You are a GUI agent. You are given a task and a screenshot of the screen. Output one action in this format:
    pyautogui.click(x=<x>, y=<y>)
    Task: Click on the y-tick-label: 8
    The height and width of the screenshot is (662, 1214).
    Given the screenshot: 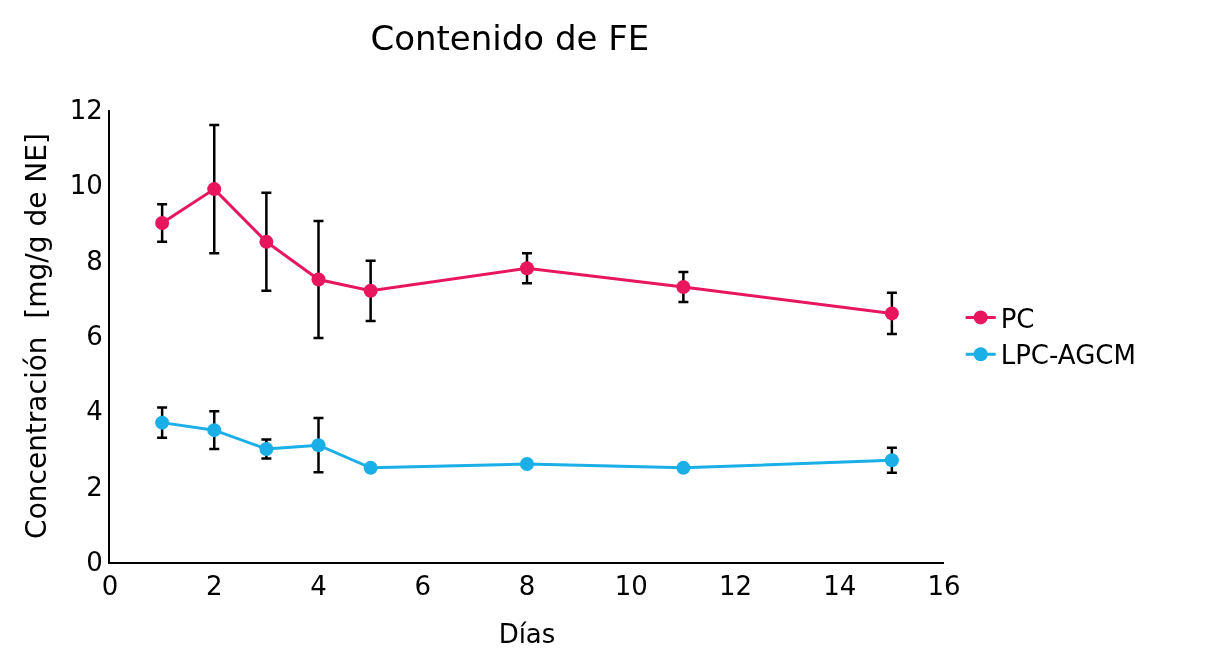 What is the action you would take?
    pyautogui.click(x=94, y=260)
    